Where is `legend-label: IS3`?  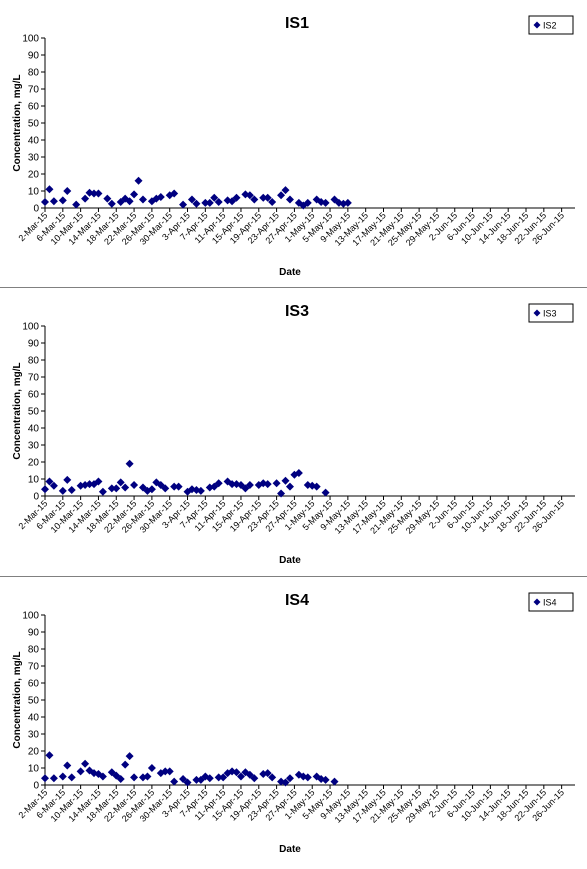 legend-label: IS3 is located at coordinates (550, 314).